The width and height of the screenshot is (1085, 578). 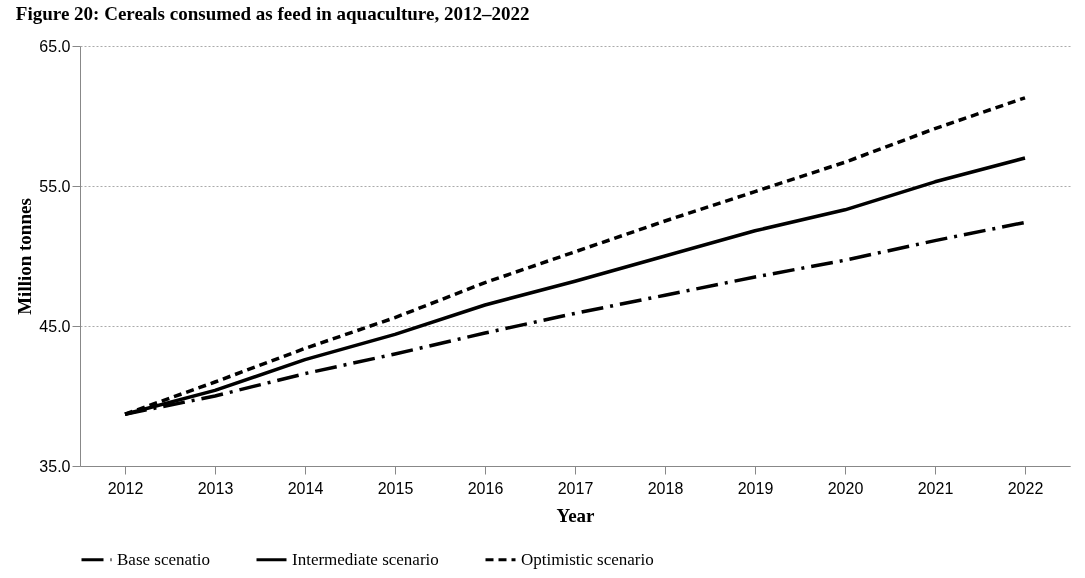 I want to click on x-axis-title: Year, so click(x=576, y=515).